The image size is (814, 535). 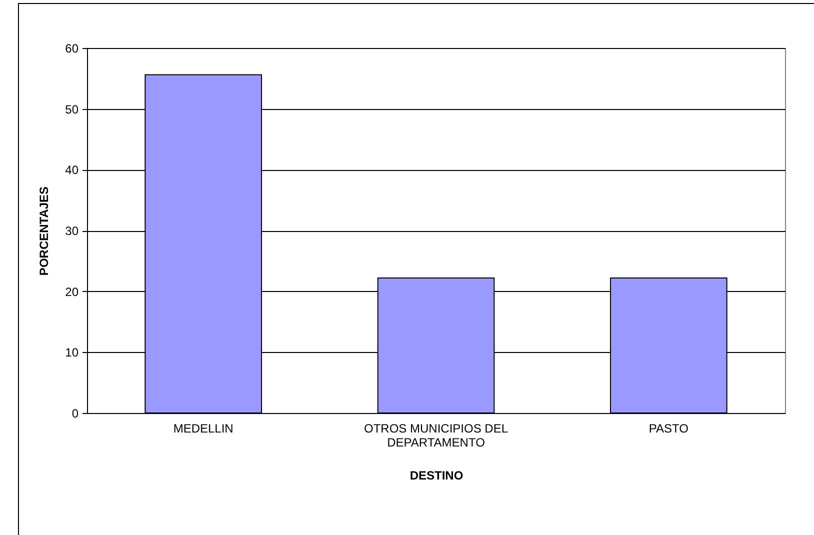 I want to click on y-axis-title: PORCENTAJES, so click(x=44, y=231).